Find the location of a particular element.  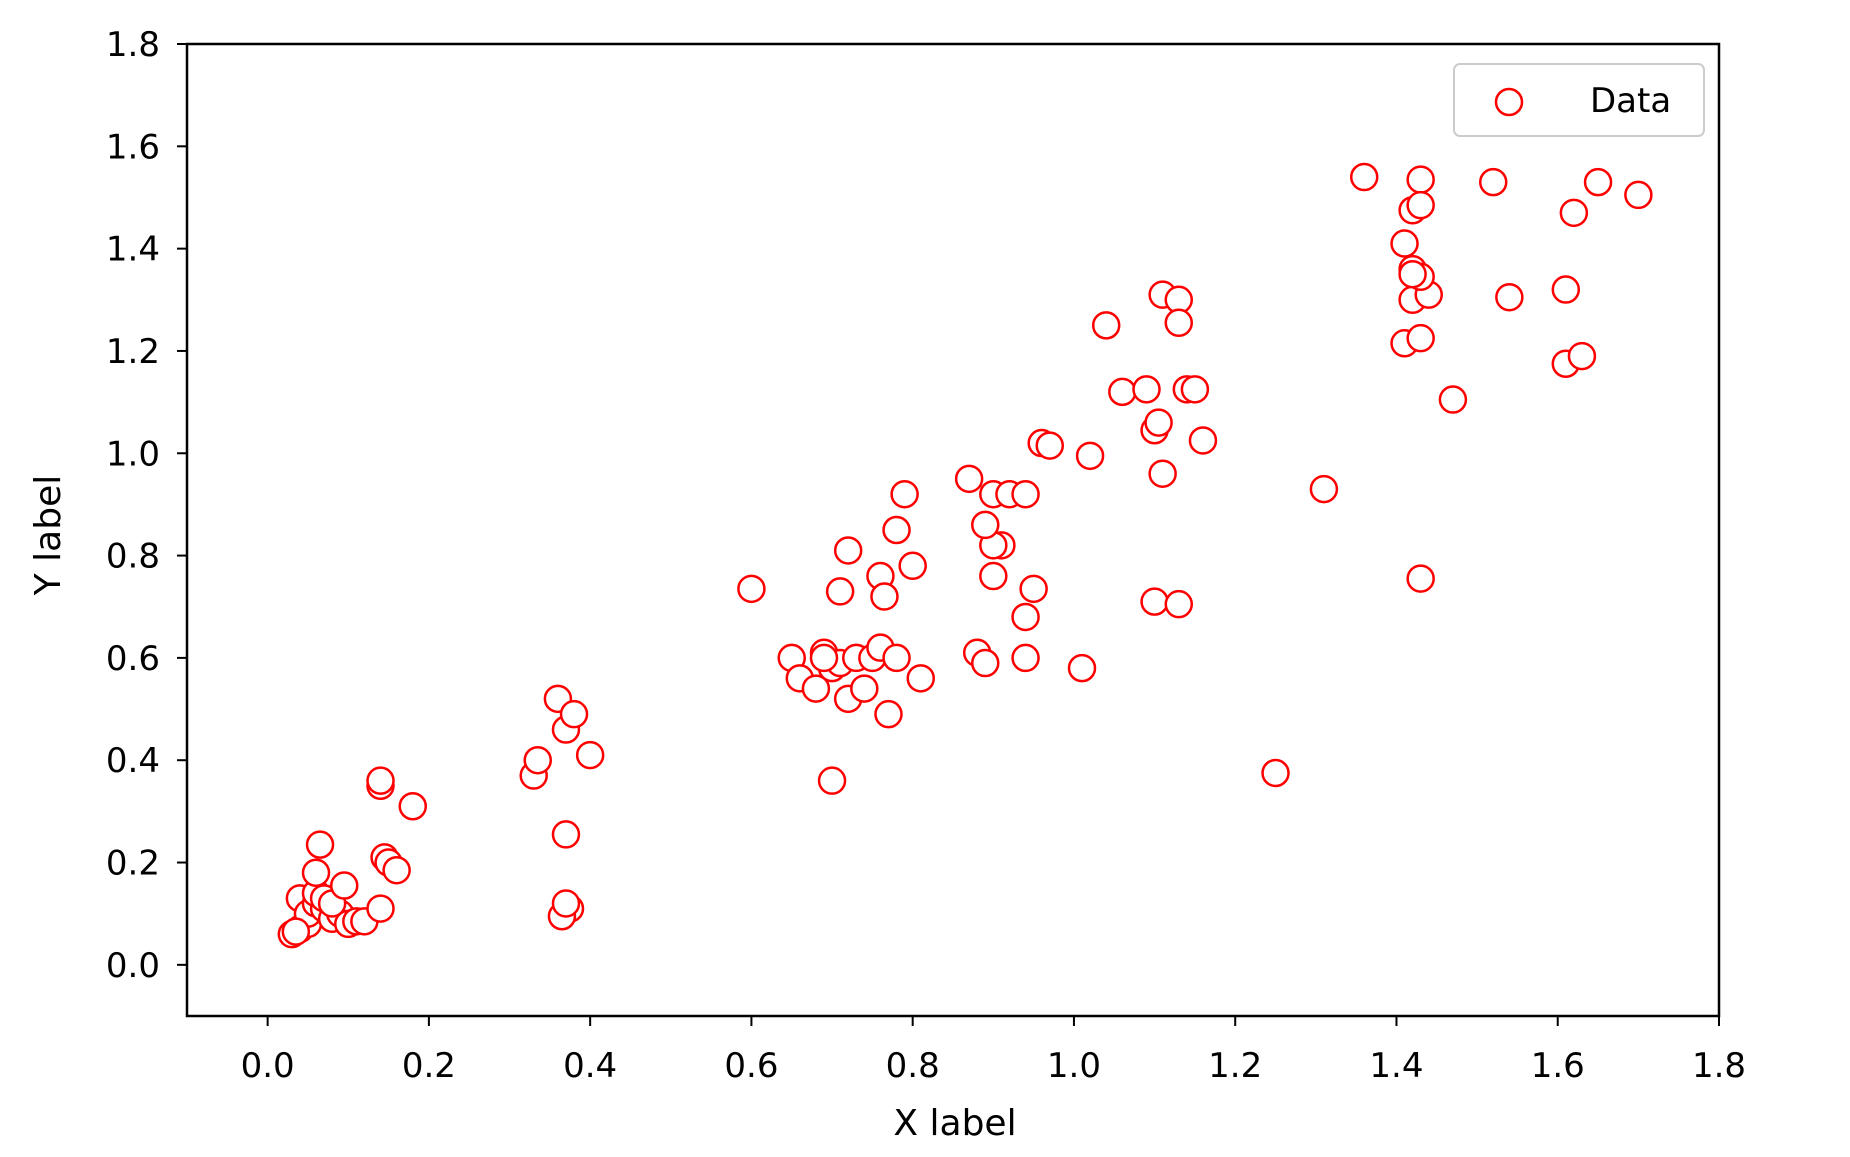

legend-box is located at coordinates (1579, 100).